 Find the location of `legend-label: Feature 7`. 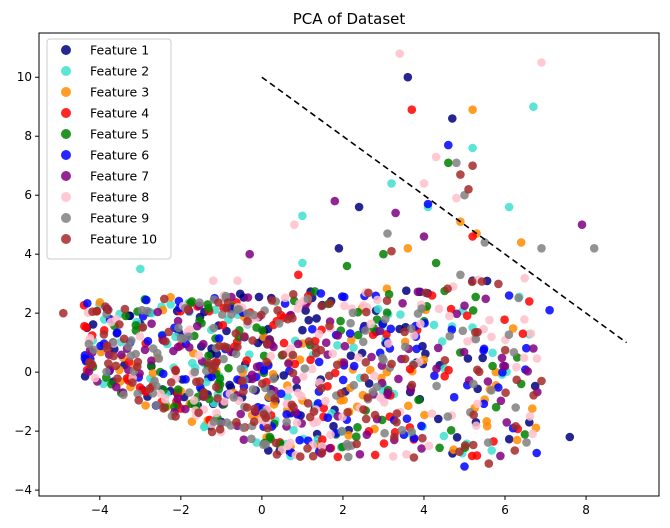

legend-label: Feature 7 is located at coordinates (119, 176).